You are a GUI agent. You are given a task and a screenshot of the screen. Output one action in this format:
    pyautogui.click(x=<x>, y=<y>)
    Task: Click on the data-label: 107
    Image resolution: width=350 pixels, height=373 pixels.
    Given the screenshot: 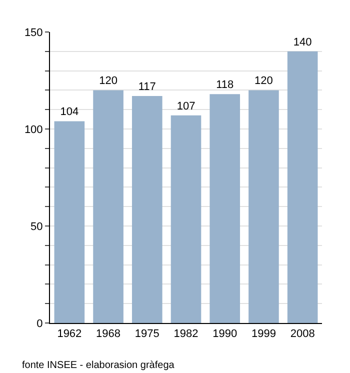 What is the action you would take?
    pyautogui.click(x=186, y=106)
    